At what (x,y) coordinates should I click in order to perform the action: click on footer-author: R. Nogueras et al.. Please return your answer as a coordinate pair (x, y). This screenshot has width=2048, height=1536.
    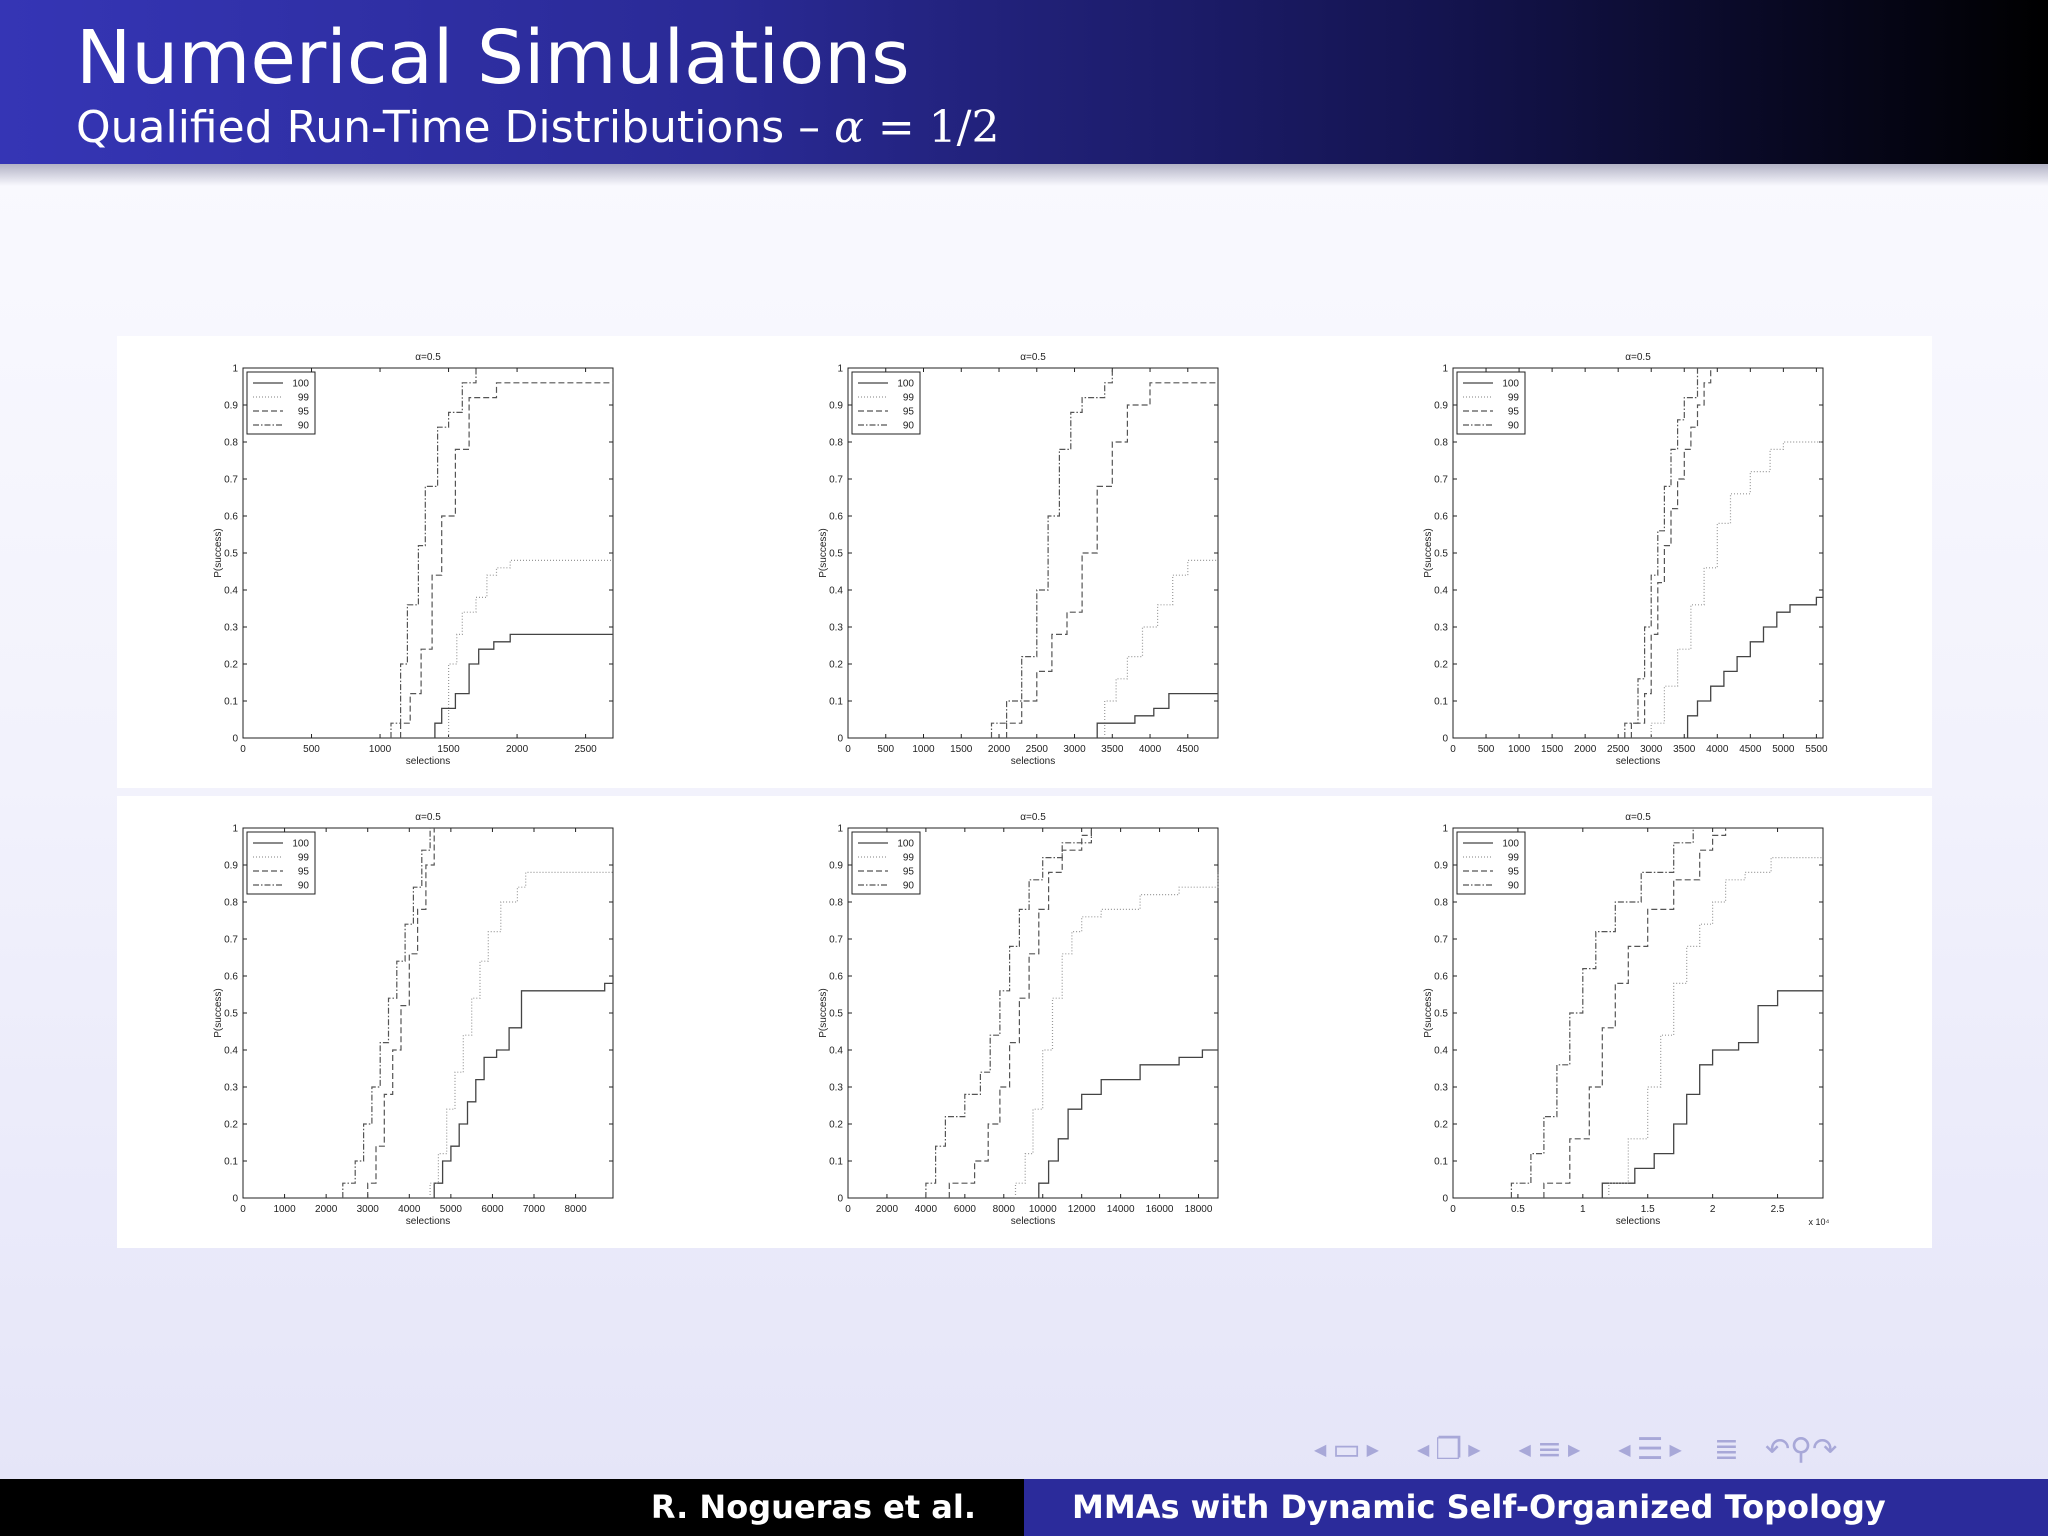
    Looking at the image, I should click on (512, 1507).